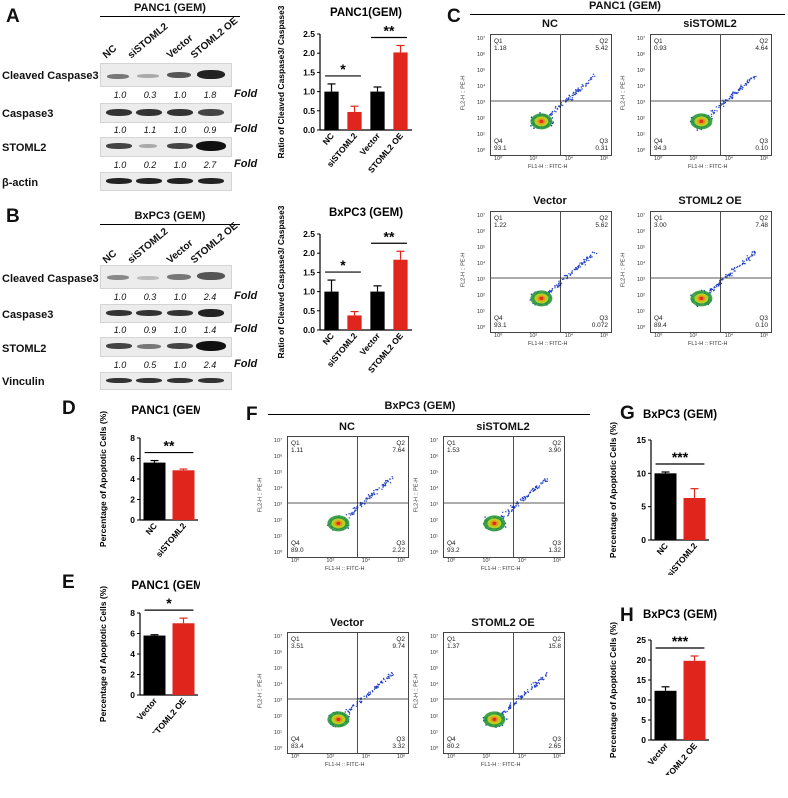 The image size is (788, 798). I want to click on quadrant-q1-label: Q1 3.00, so click(660, 222).